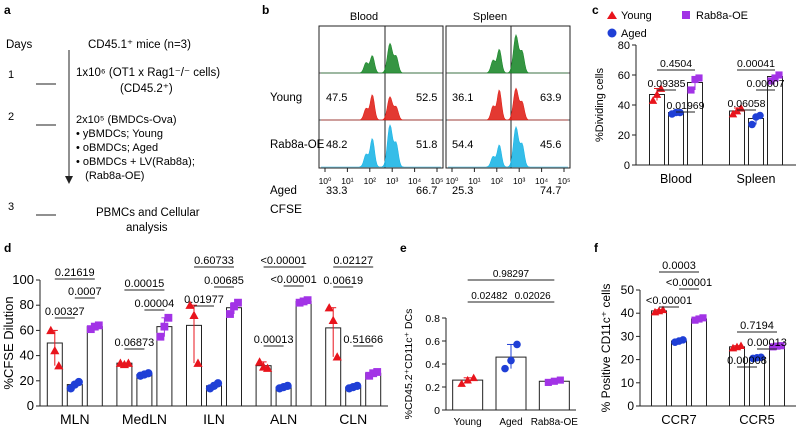 The width and height of the screenshot is (800, 447). I want to click on bar-ccr7-rab8a-oe, so click(699, 362).